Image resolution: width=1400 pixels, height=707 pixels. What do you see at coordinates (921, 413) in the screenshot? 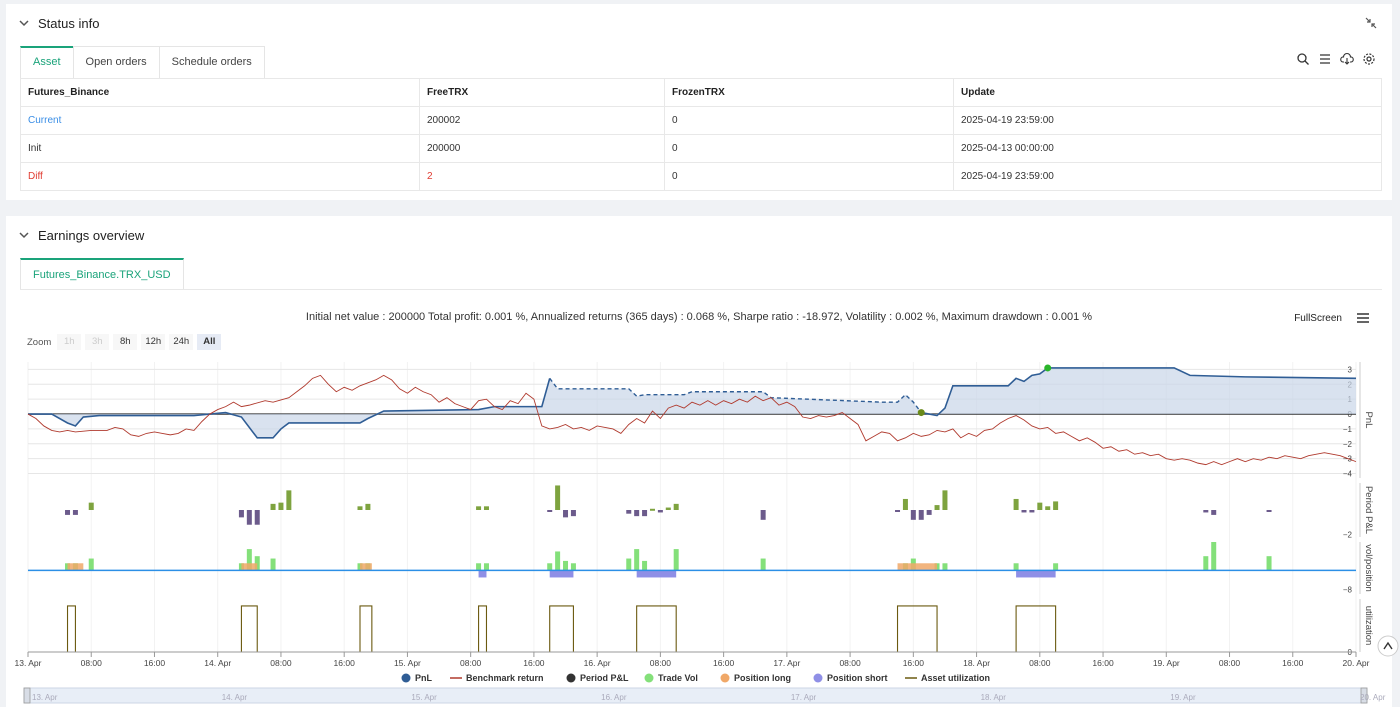
I see `min-marker` at bounding box center [921, 413].